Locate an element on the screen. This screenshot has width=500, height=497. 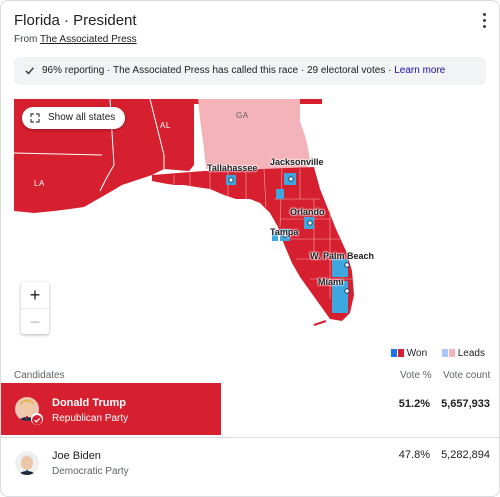
state-label-la: LA is located at coordinates (39, 183).